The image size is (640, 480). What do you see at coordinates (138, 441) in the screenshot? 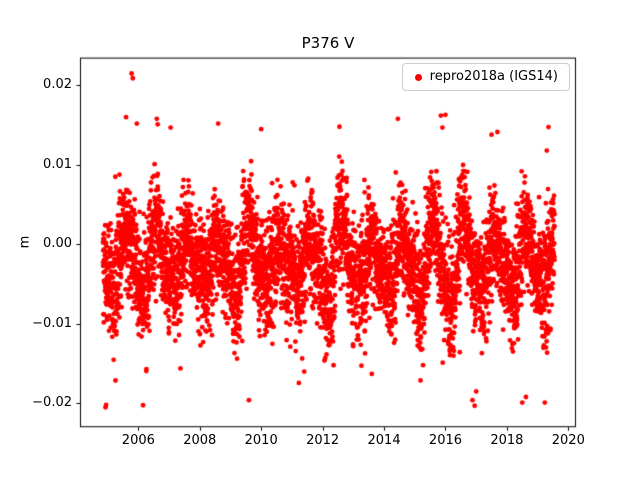
I see `x-tick-label: 2006` at bounding box center [138, 441].